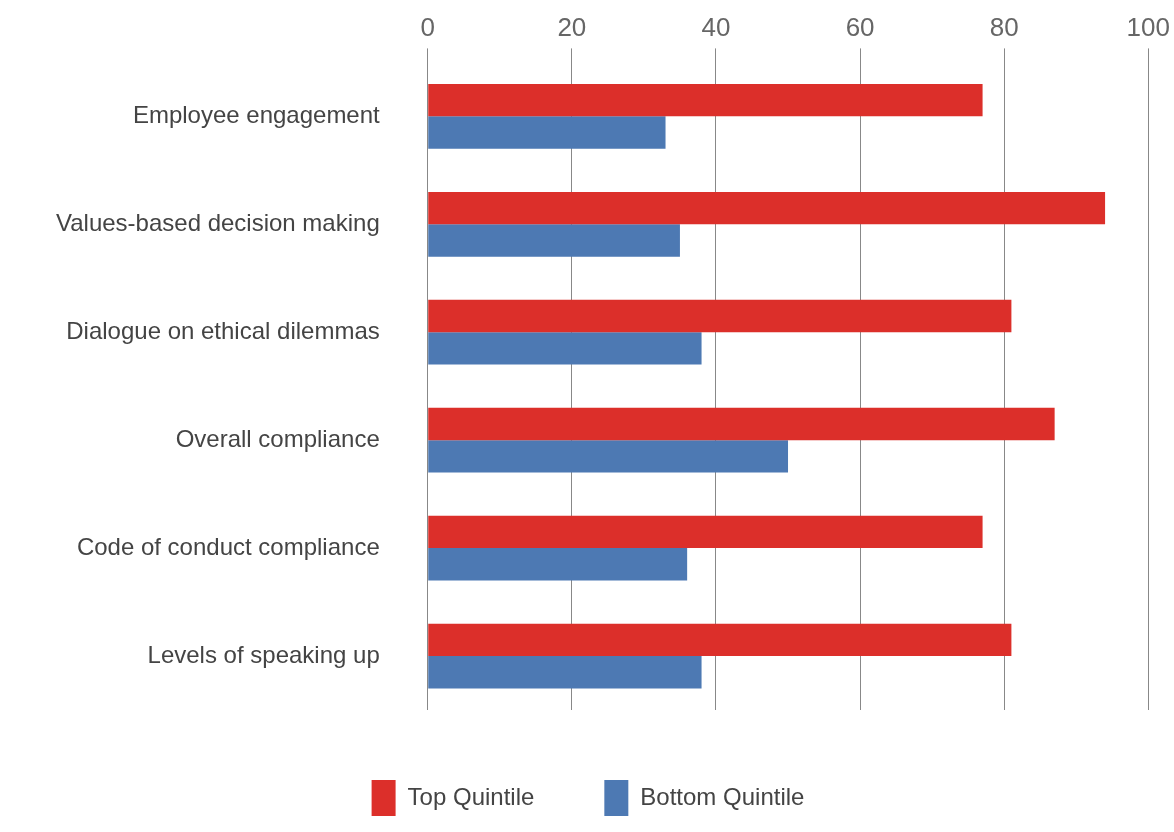 The image size is (1174, 832). What do you see at coordinates (1004, 26) in the screenshot?
I see `x-tick-label: 80` at bounding box center [1004, 26].